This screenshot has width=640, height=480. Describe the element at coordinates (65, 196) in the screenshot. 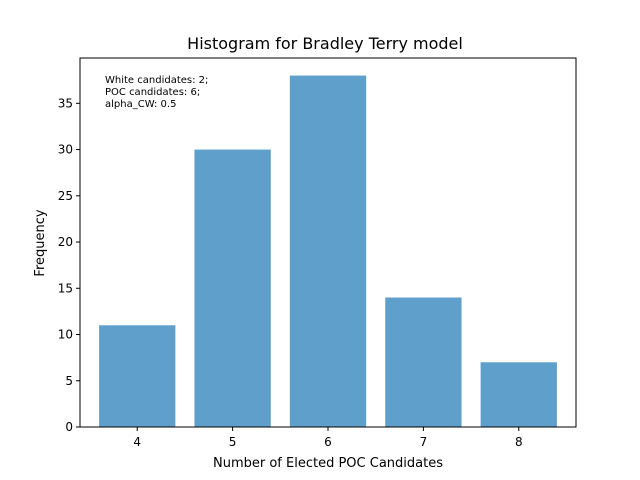

I see `y-tick-label: 25` at that location.